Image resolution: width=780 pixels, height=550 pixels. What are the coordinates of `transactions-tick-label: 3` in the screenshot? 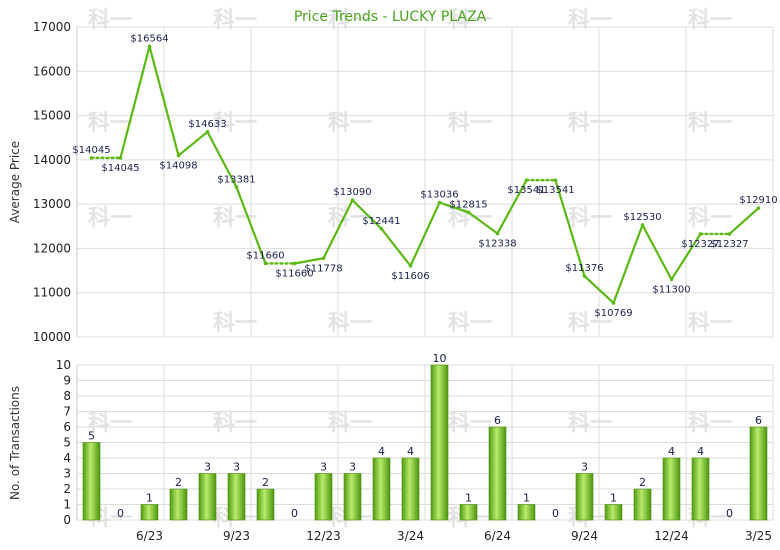 It's located at (67, 474).